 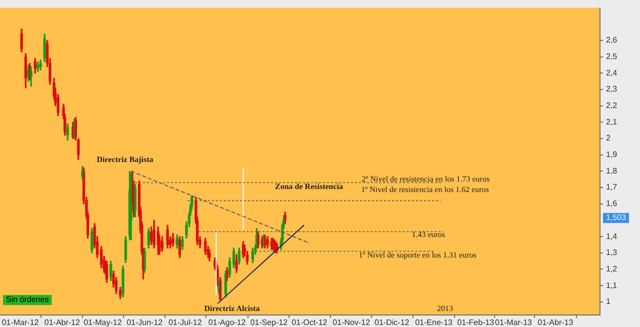 I want to click on y-tick-label: 2, so click(x=608, y=138).